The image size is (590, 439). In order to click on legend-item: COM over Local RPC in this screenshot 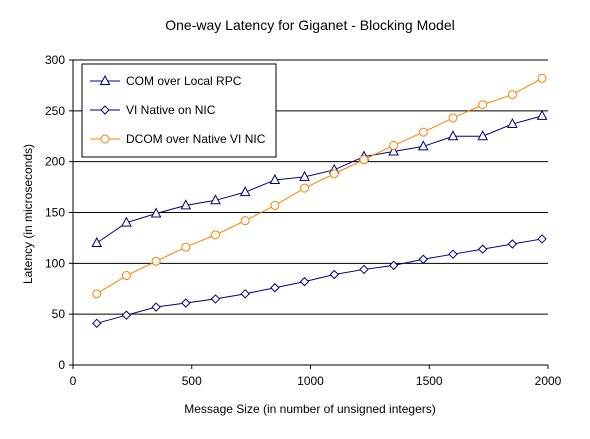, I will do `click(166, 81)`.